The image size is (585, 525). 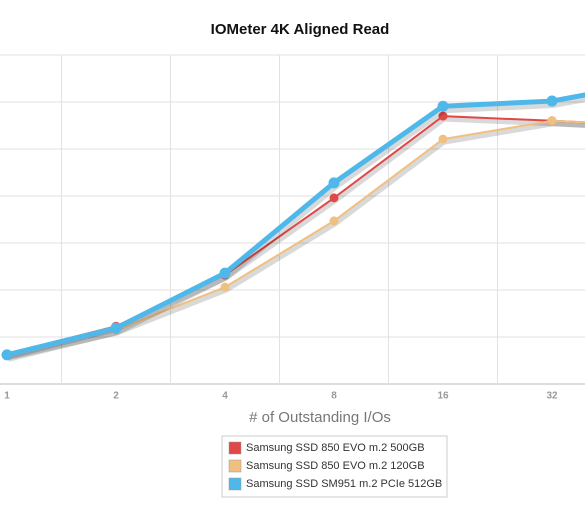 I want to click on chart-title: IOMeter 4K Aligned Read, so click(x=300, y=29).